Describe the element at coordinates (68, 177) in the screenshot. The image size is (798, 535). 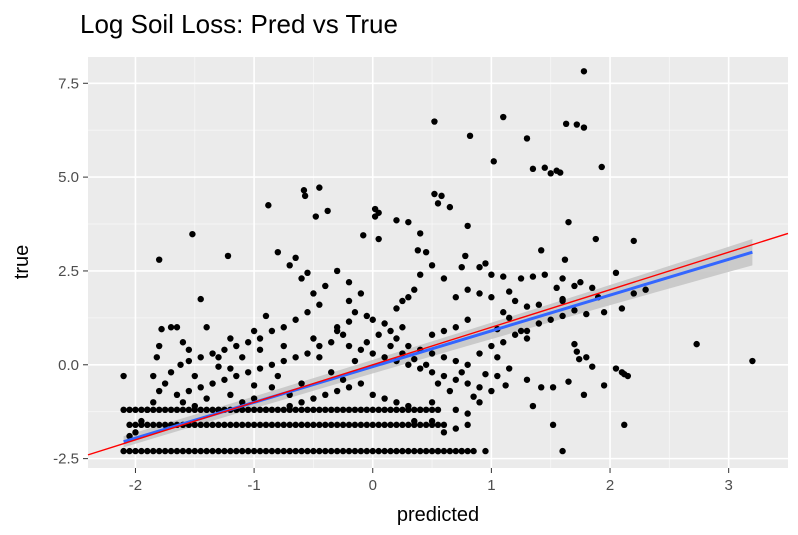
I see `y-tick-label: 5.0` at that location.